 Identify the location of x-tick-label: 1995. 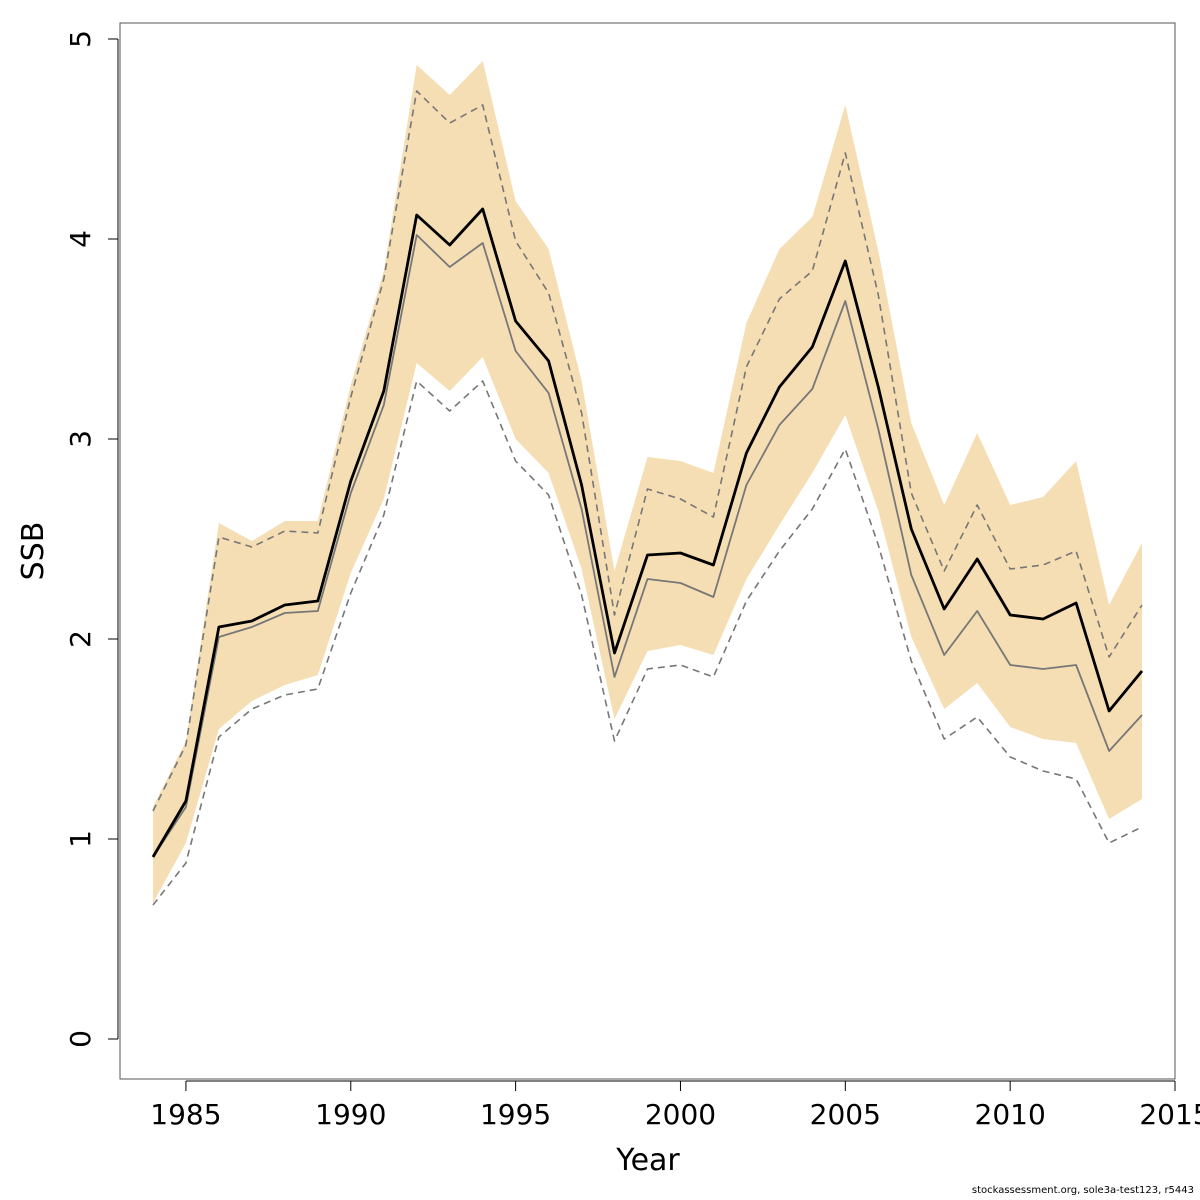
(515, 1114).